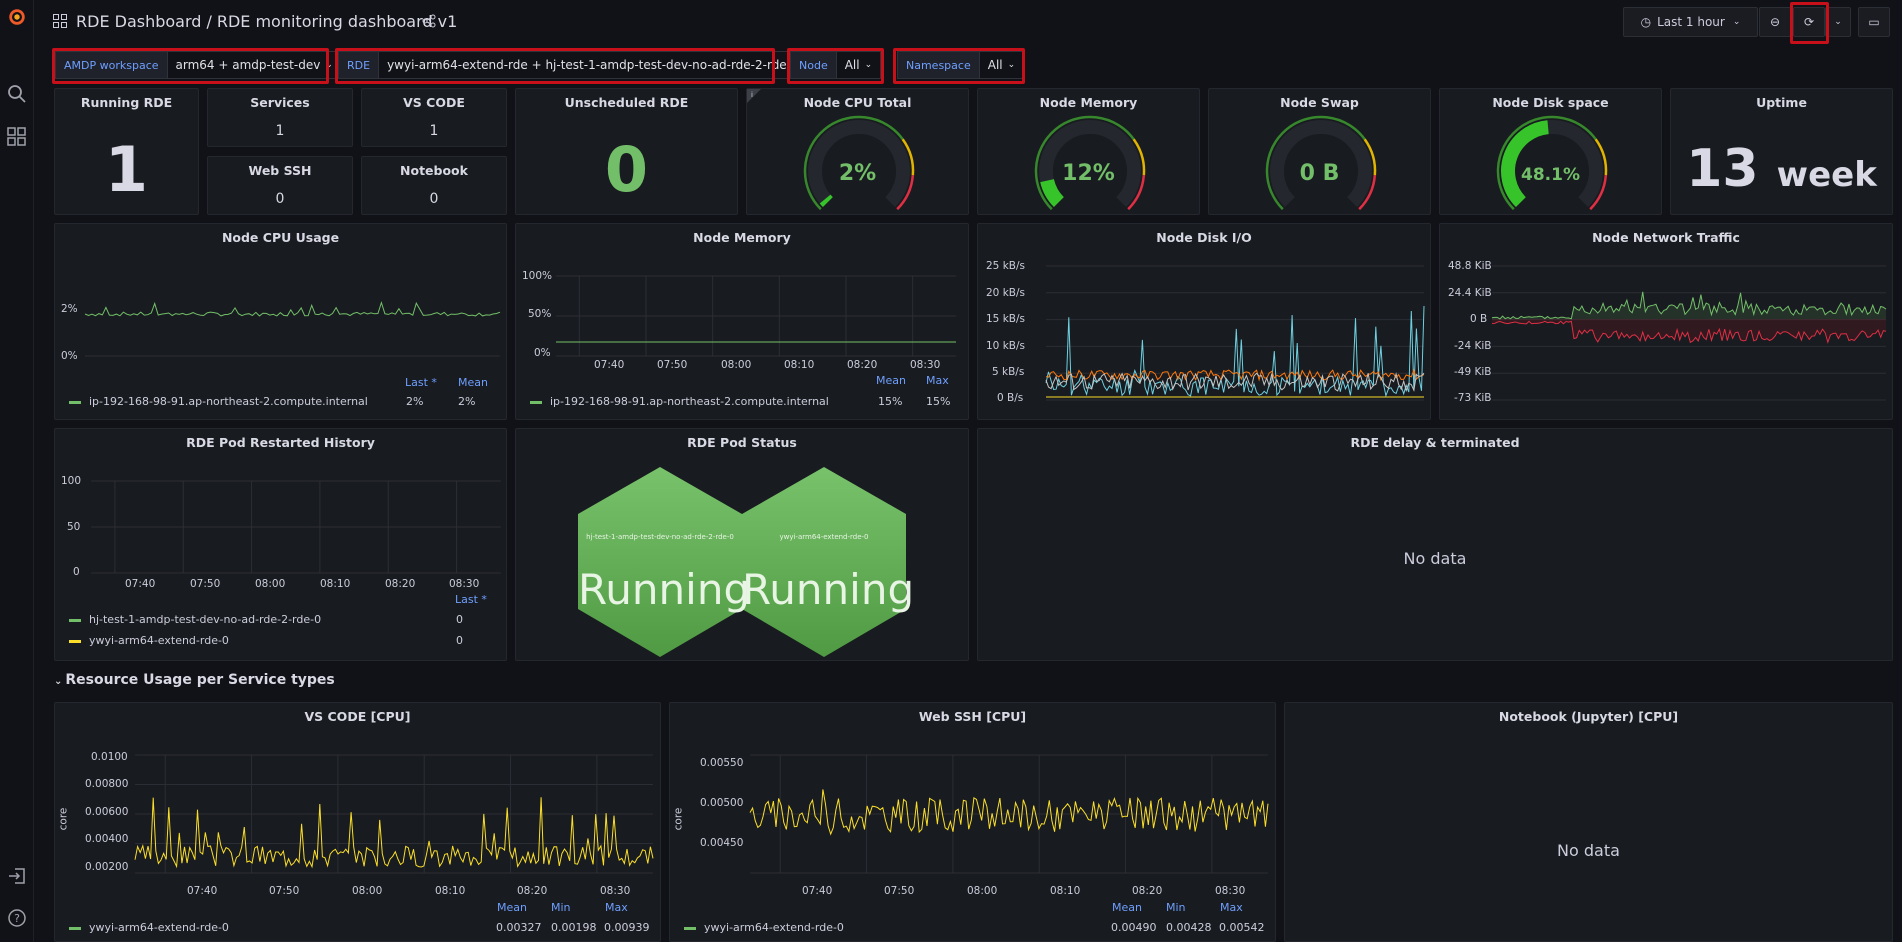 This screenshot has height=942, width=1902. What do you see at coordinates (248, 65) in the screenshot?
I see `var-value: arm64 + amdp-test-dev` at bounding box center [248, 65].